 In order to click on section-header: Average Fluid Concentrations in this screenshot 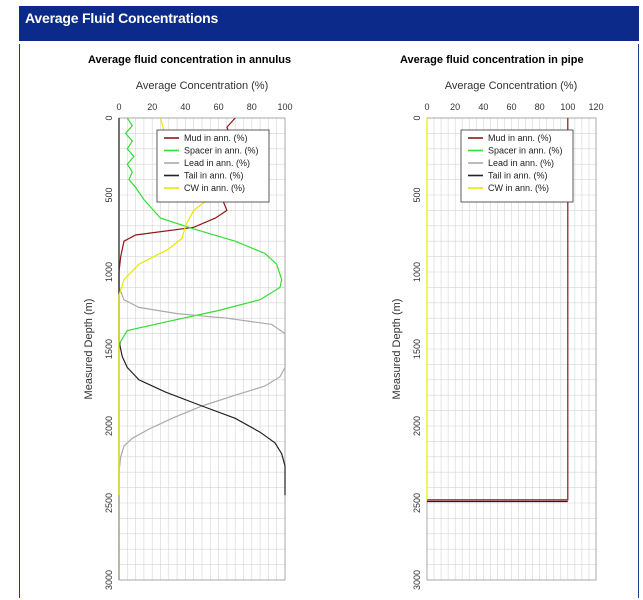, I will do `click(329, 23)`.